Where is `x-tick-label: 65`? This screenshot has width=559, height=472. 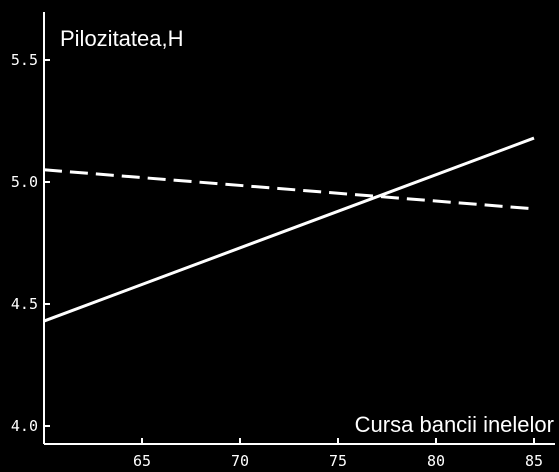
x-tick-label: 65 is located at coordinates (142, 461).